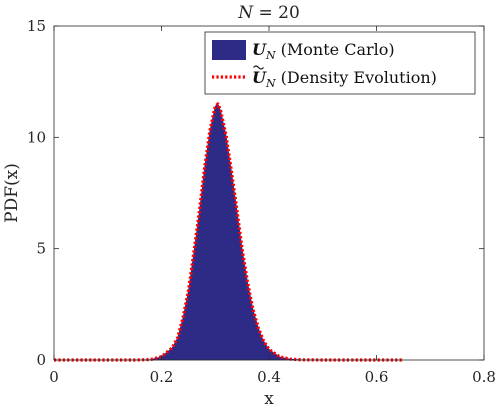  Describe the element at coordinates (41, 249) in the screenshot. I see `y-tick-label: 5` at that location.